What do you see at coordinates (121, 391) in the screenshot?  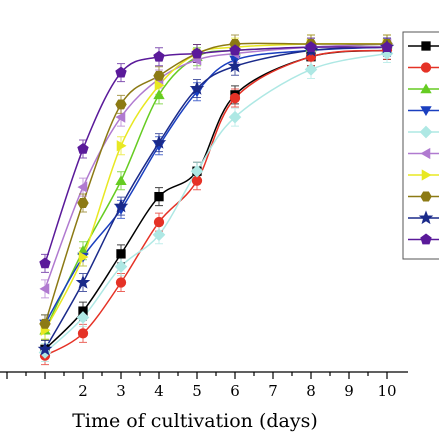 I see `x-tick-label: 3` at bounding box center [121, 391].